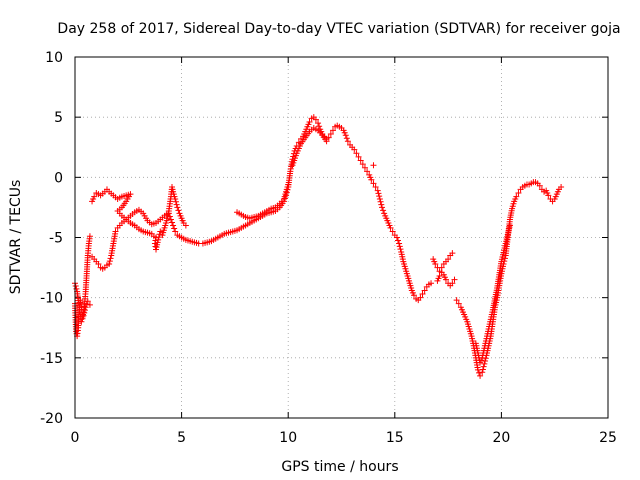  What do you see at coordinates (339, 467) in the screenshot?
I see `x-axis-label: GPS time / hours` at bounding box center [339, 467].